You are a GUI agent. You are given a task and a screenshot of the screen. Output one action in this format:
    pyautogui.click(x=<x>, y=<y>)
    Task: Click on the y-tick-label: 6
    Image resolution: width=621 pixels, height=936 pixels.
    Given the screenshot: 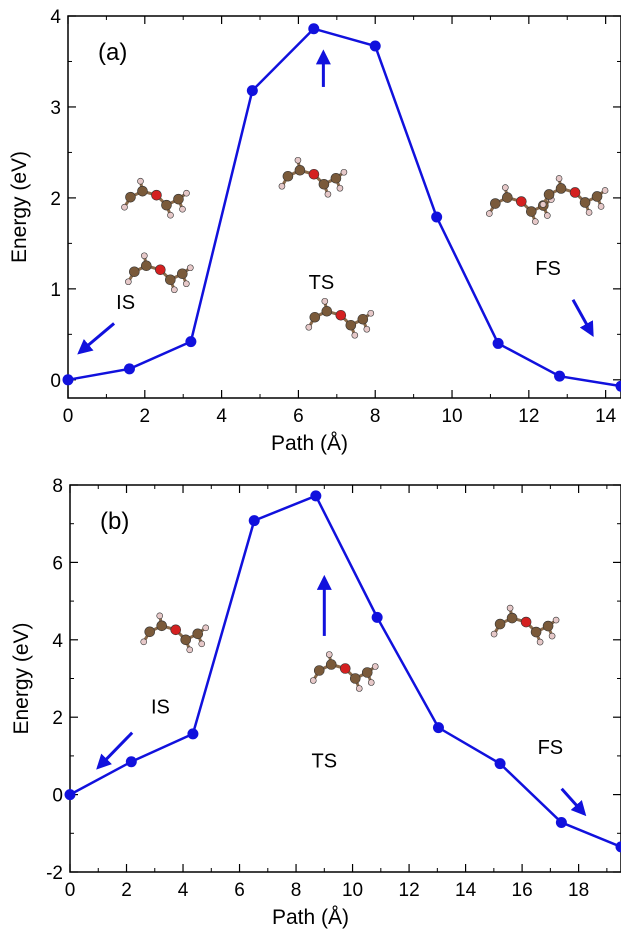 What is the action you would take?
    pyautogui.click(x=57, y=563)
    